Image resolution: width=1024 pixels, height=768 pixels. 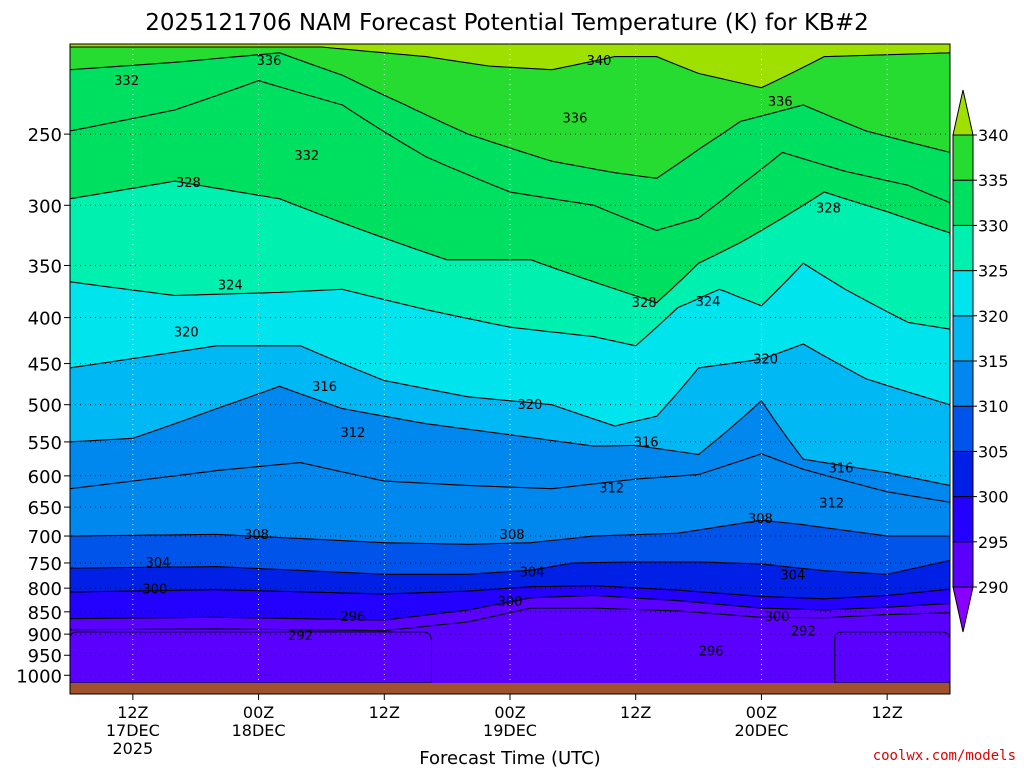 I want to click on y-tick-label: 1000, so click(x=39, y=676).